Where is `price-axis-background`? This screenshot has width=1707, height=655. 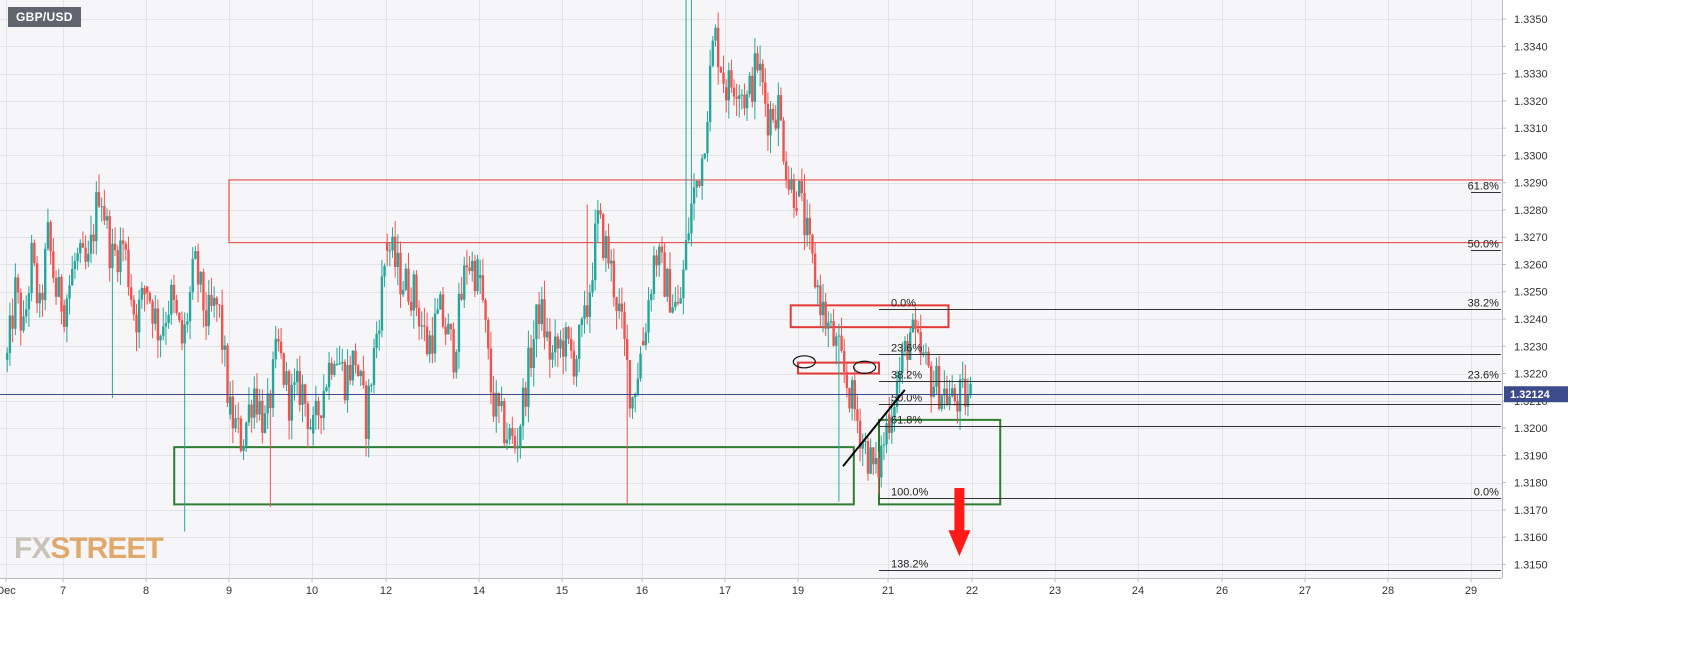
price-axis-background is located at coordinates (1604, 327).